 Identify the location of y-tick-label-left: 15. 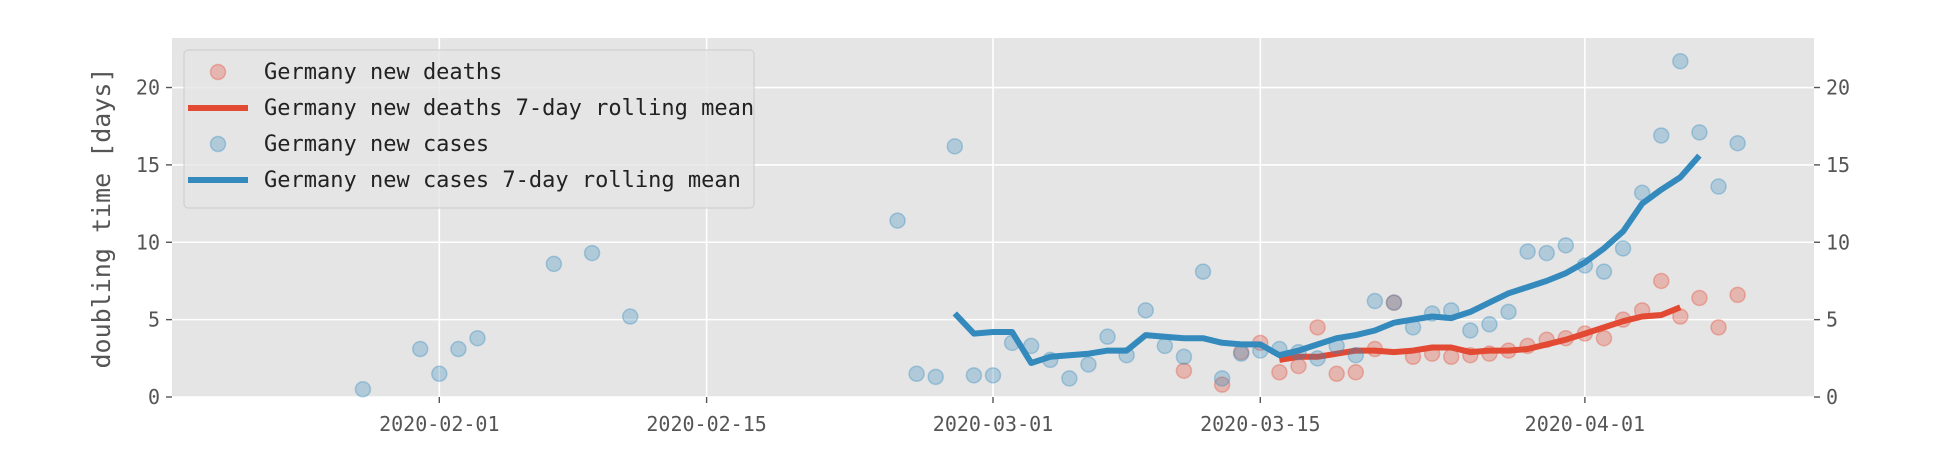
(148, 165).